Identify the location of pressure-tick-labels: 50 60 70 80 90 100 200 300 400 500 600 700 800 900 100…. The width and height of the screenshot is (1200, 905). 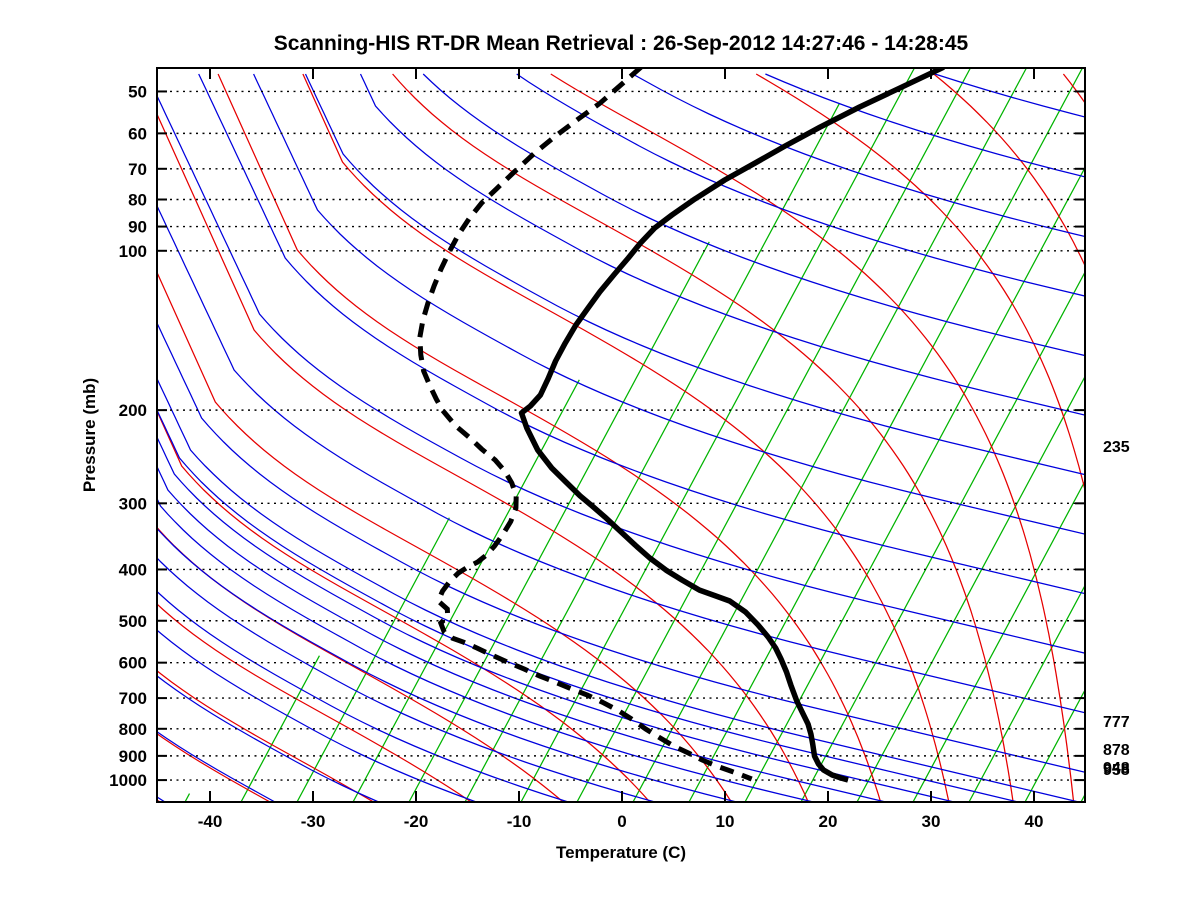
(128, 436).